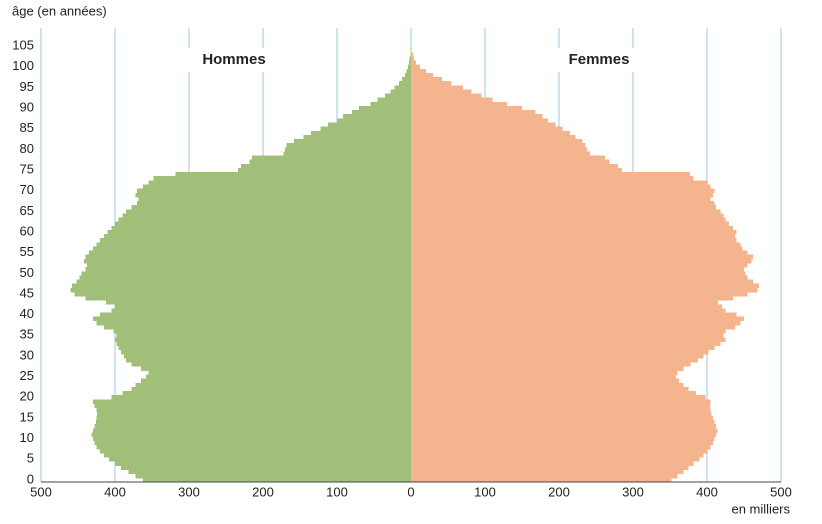 The image size is (822, 524). I want to click on y-tick-label: 70, so click(27, 189).